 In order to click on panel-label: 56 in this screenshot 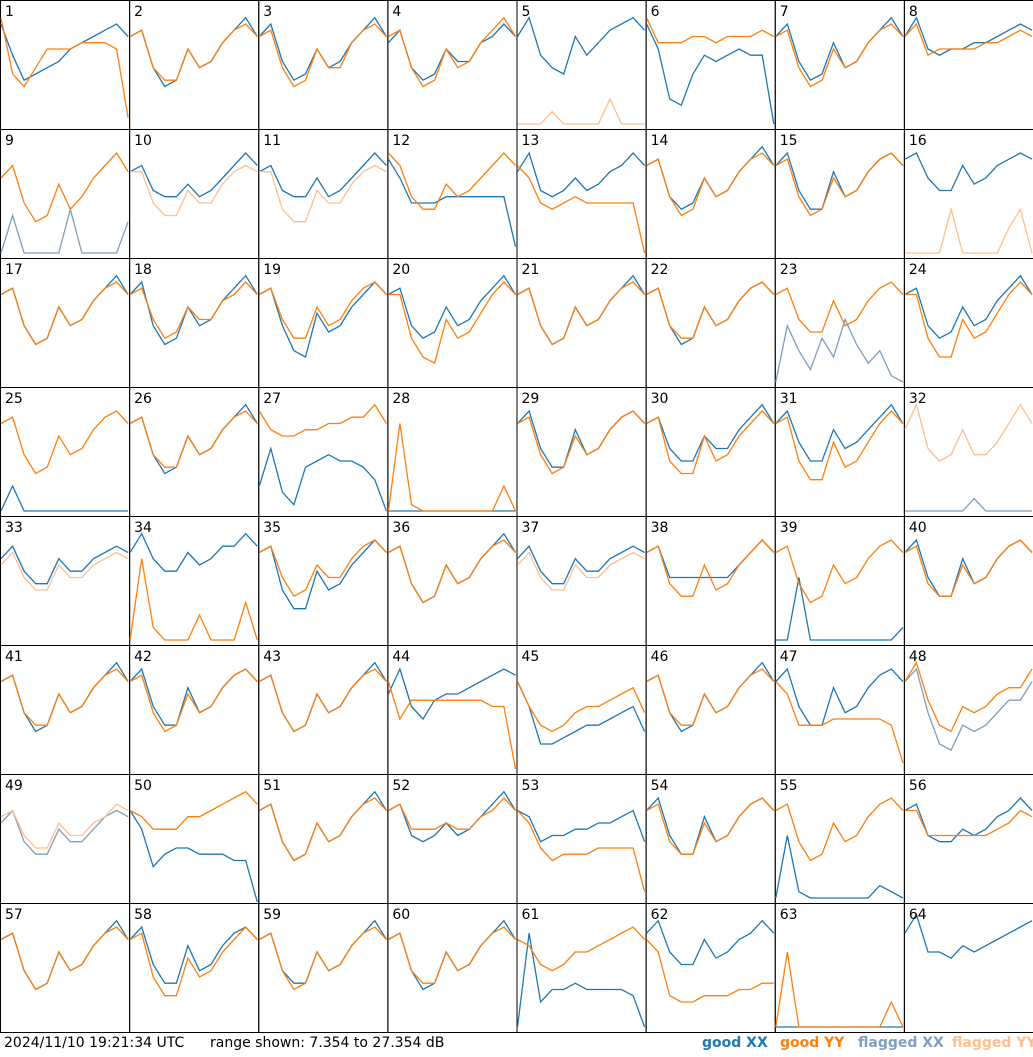, I will do `click(918, 786)`.